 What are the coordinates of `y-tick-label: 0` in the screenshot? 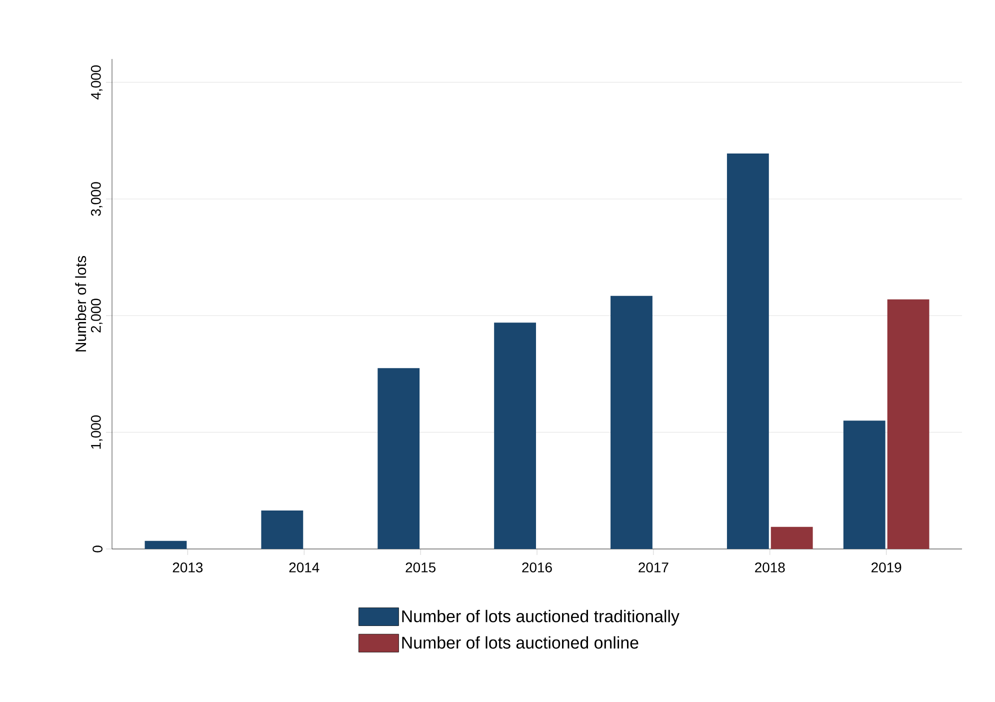 It's located at (97, 549).